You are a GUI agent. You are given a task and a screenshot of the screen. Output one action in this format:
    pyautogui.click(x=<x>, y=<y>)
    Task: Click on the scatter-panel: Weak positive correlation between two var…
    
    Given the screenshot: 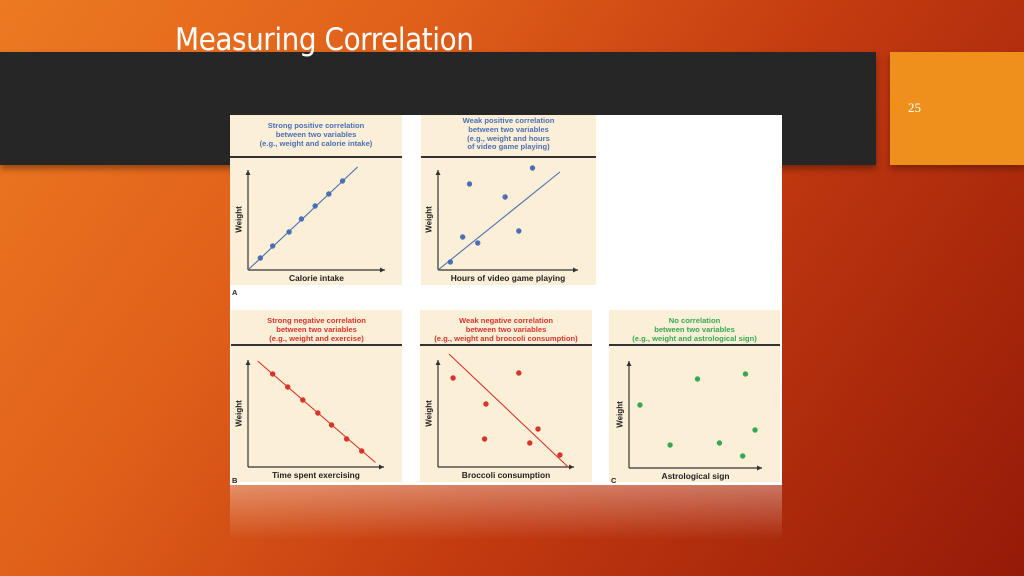 What is the action you would take?
    pyautogui.click(x=508, y=200)
    